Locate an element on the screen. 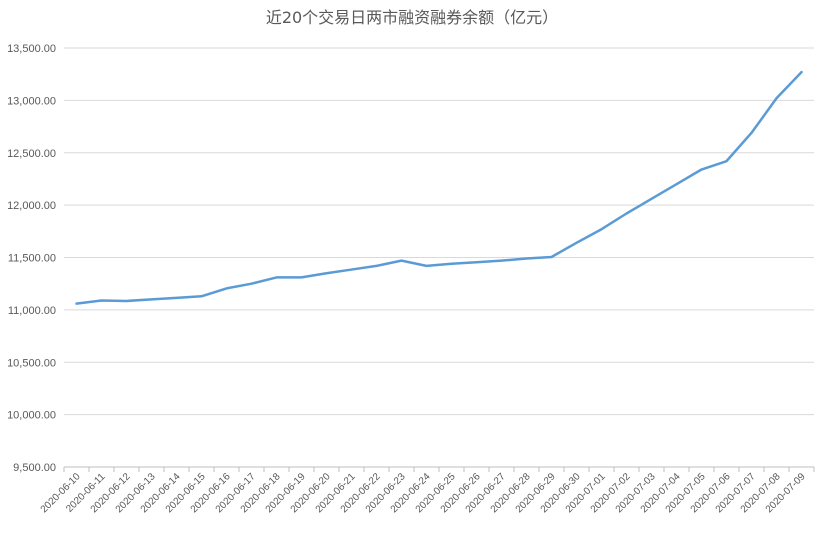 Image resolution: width=824 pixels, height=534 pixels. y-tick-label: 12,000.00 is located at coordinates (31, 206).